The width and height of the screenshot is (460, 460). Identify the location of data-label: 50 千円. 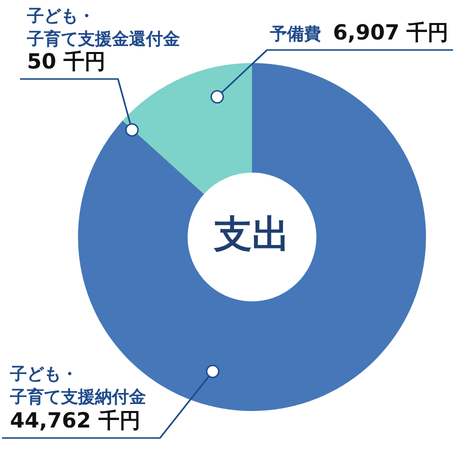
(66, 61).